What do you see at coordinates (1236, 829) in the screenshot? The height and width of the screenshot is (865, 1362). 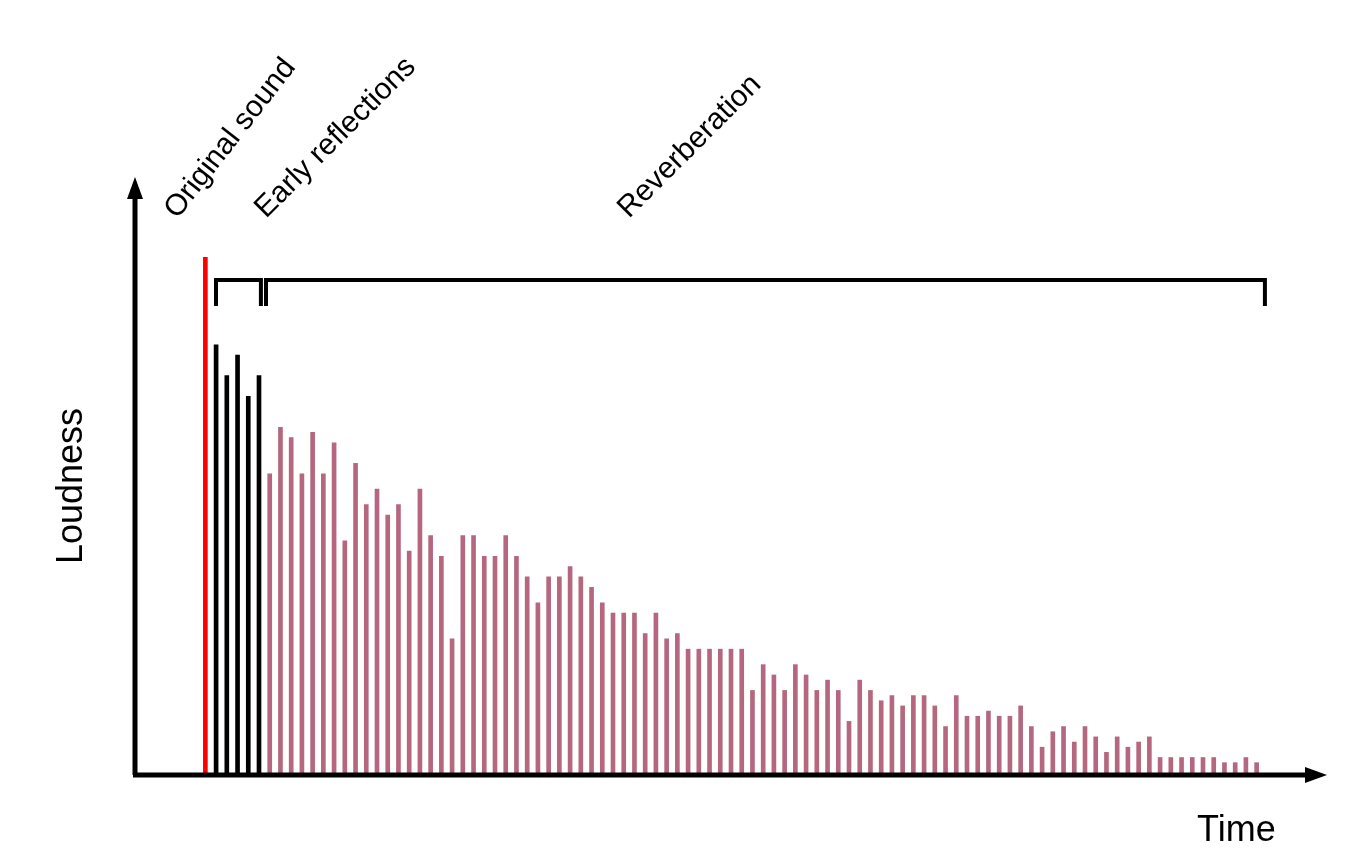 I see `x-axis-title: Time` at bounding box center [1236, 829].